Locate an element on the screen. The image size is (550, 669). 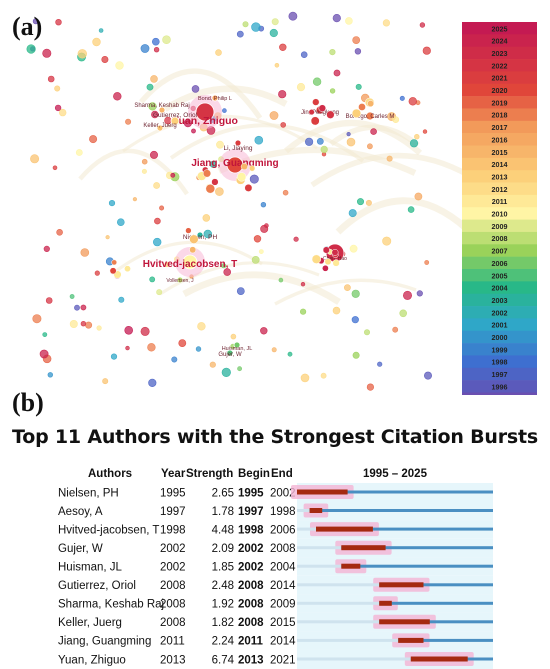
burst-row: Hvitved-jacobsen, T 1998 4.48 1998 2006 is located at coordinates (275, 529).